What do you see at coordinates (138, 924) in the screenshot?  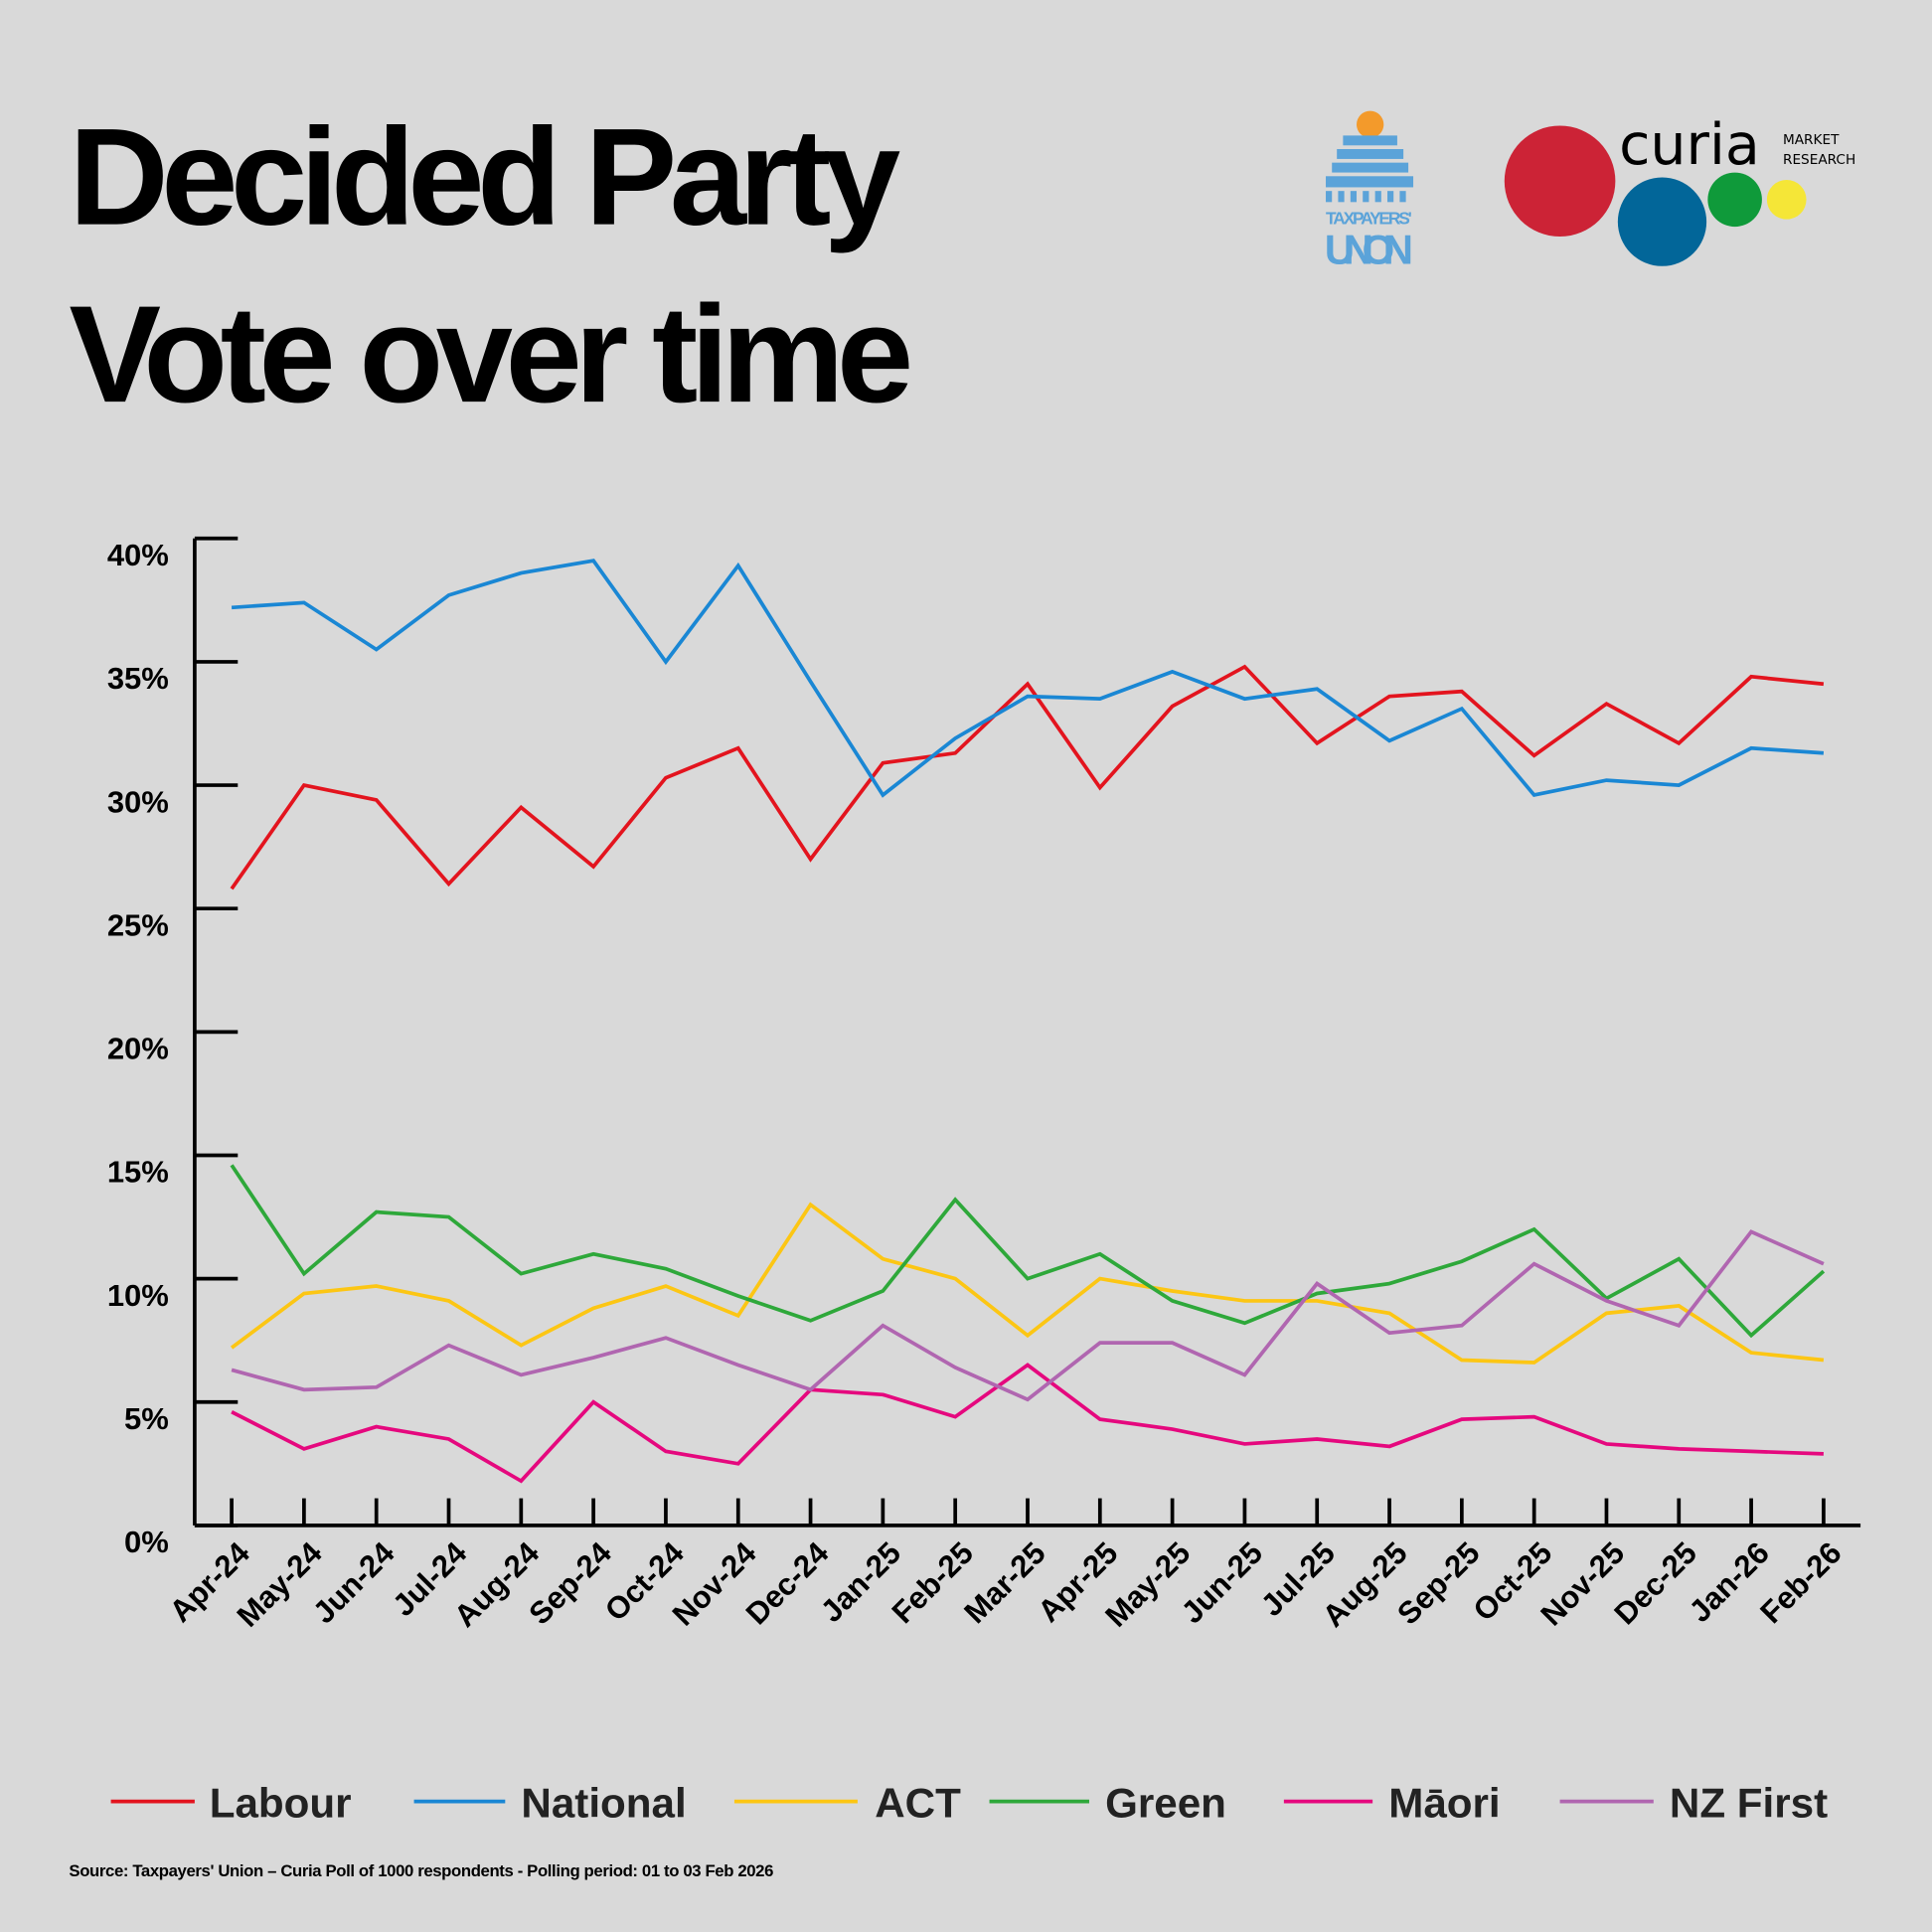 I see `y-tick-label: 25%` at bounding box center [138, 924].